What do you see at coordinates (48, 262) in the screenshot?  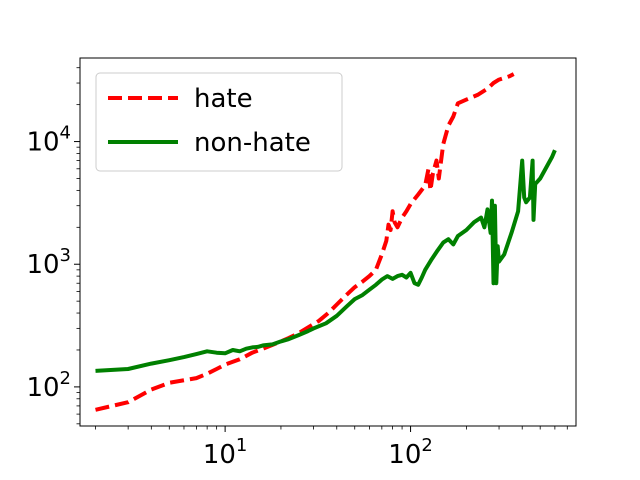 I see `y-tick-label: 10³` at bounding box center [48, 262].